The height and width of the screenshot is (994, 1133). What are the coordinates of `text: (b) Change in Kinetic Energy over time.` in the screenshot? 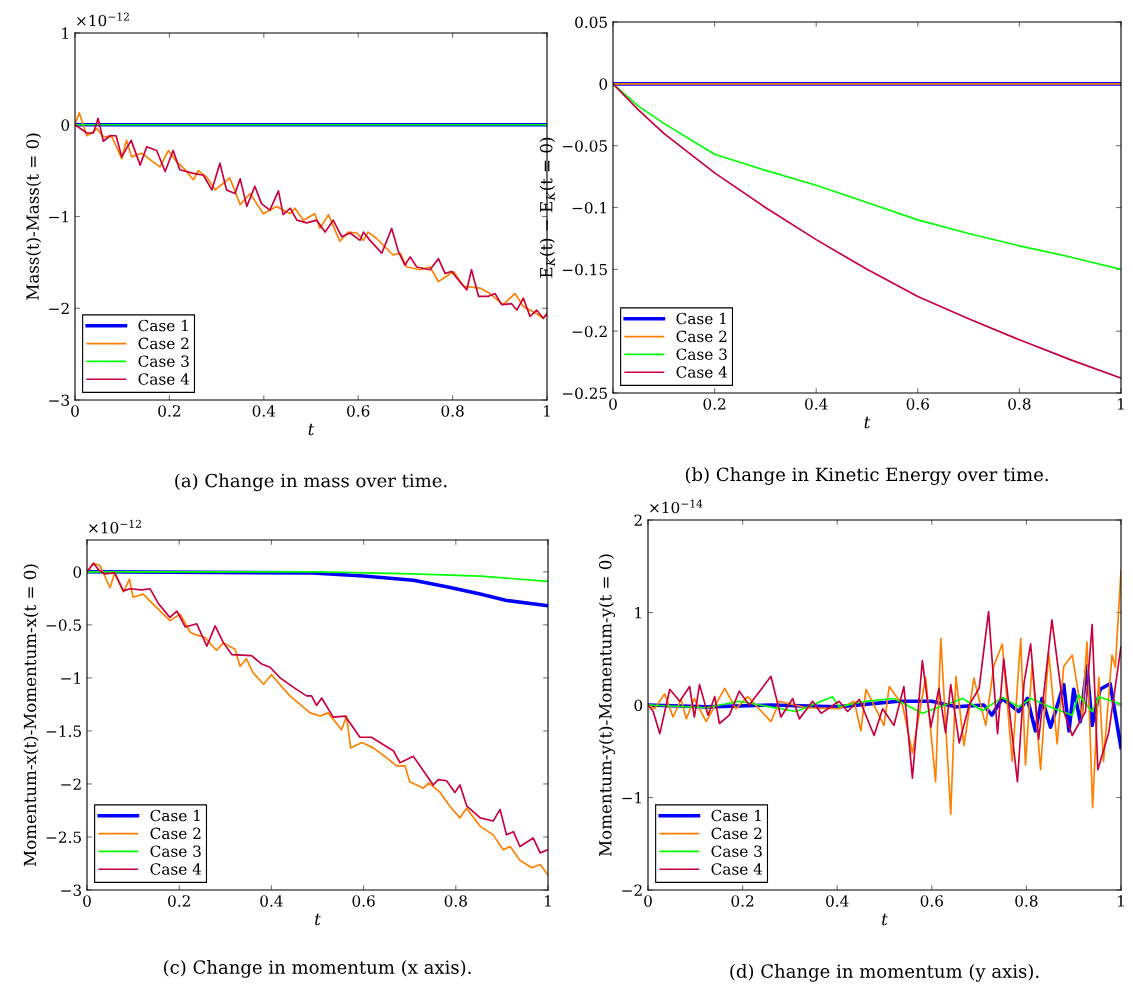 It's located at (866, 476).